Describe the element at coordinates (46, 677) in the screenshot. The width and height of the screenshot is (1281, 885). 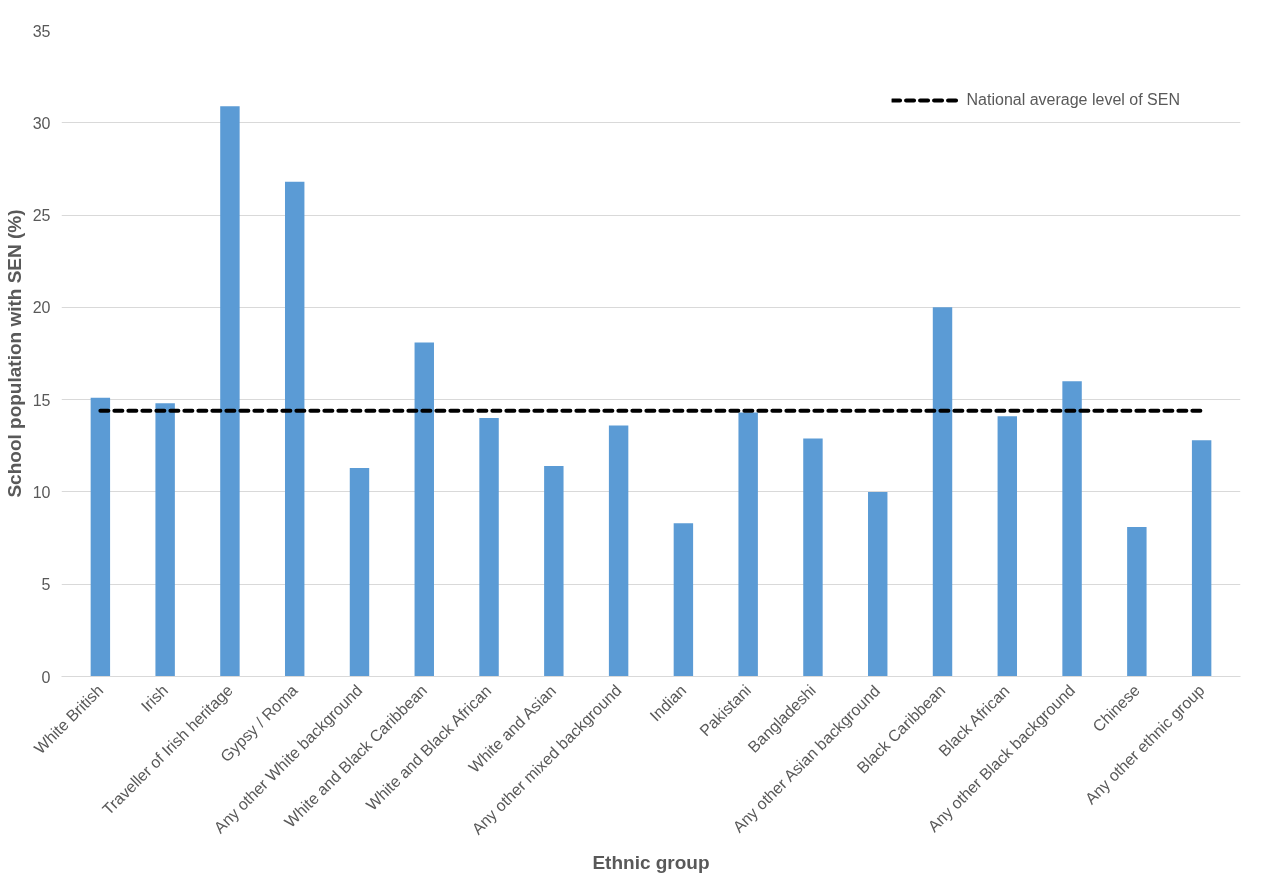
I see `y-tick-label: 0` at that location.